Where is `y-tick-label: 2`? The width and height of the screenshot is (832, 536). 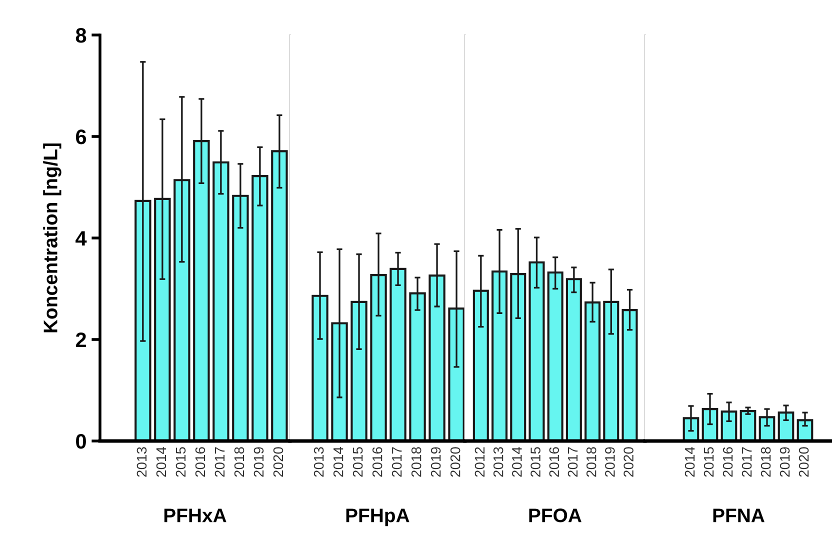 y-tick-label: 2 is located at coordinates (81, 340).